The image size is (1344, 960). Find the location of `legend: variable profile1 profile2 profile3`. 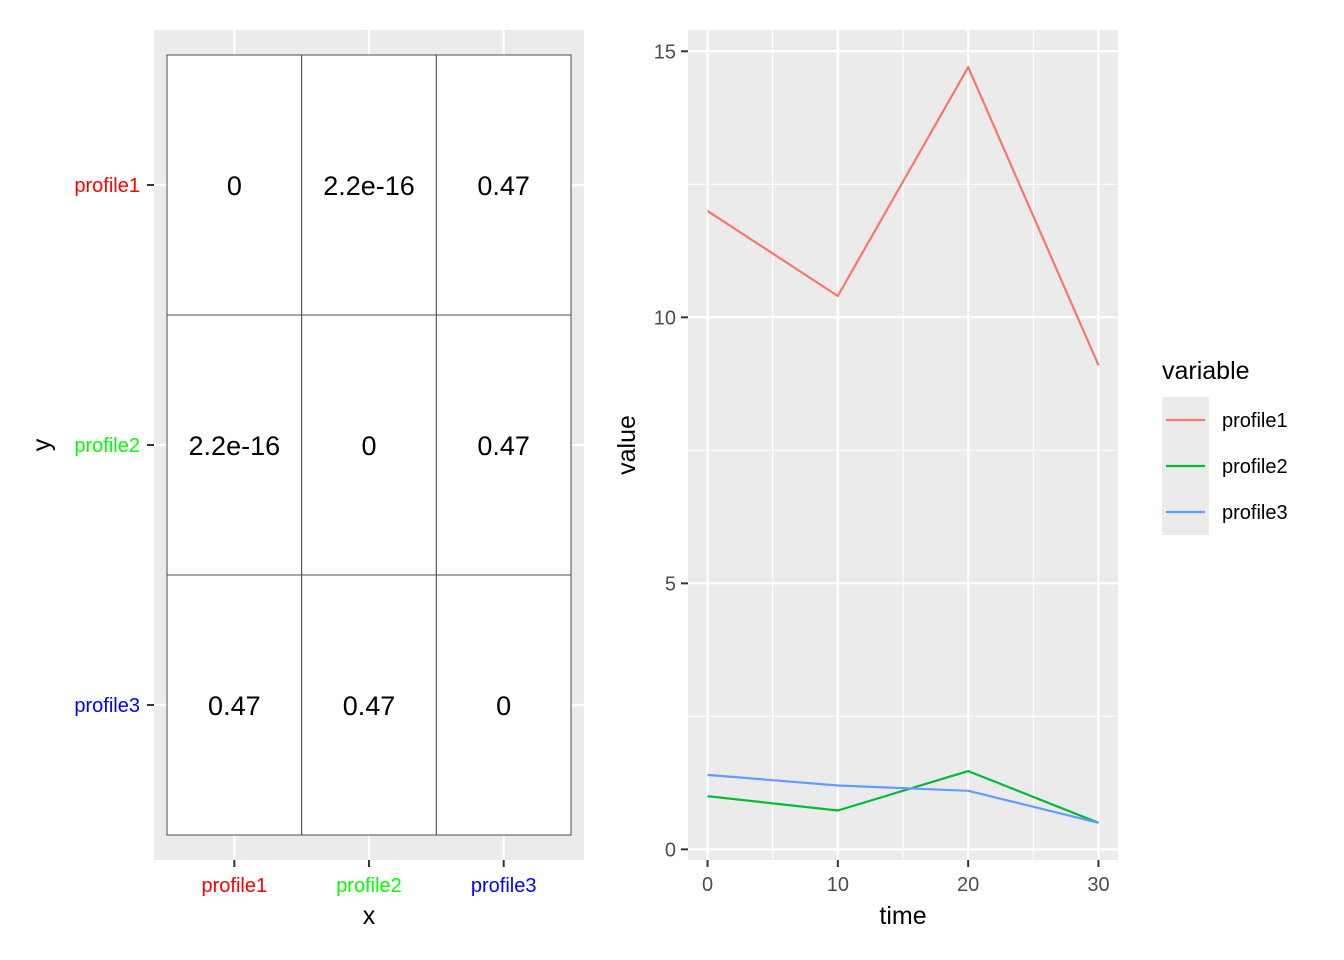

legend: variable profile1 profile2 profile3 is located at coordinates (1225, 446).